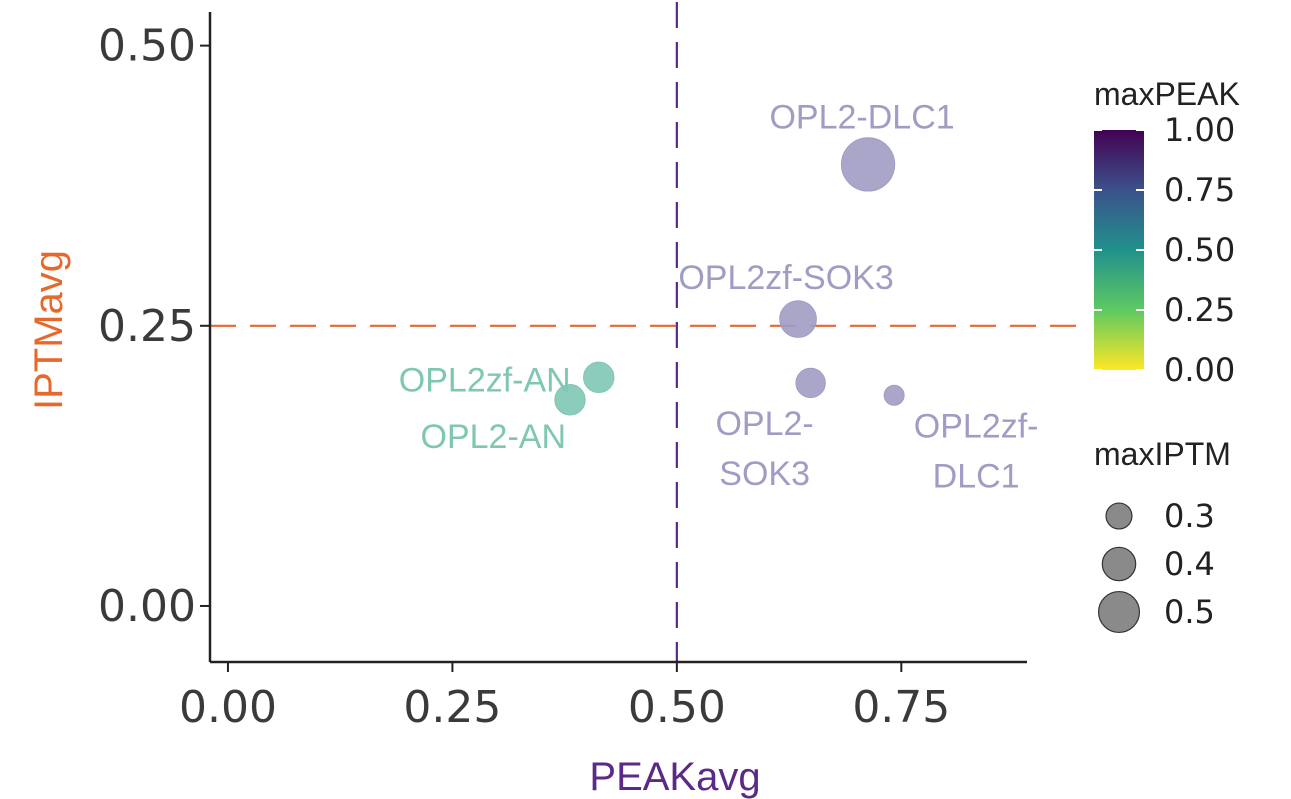 The image size is (1291, 799). What do you see at coordinates (49, 330) in the screenshot?
I see `y-axis-title: IPTMavg` at bounding box center [49, 330].